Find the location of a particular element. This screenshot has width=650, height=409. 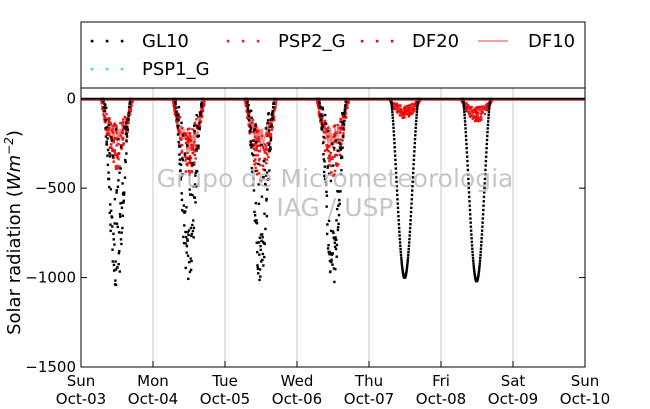

legend-swatch is located at coordinates (107, 41).